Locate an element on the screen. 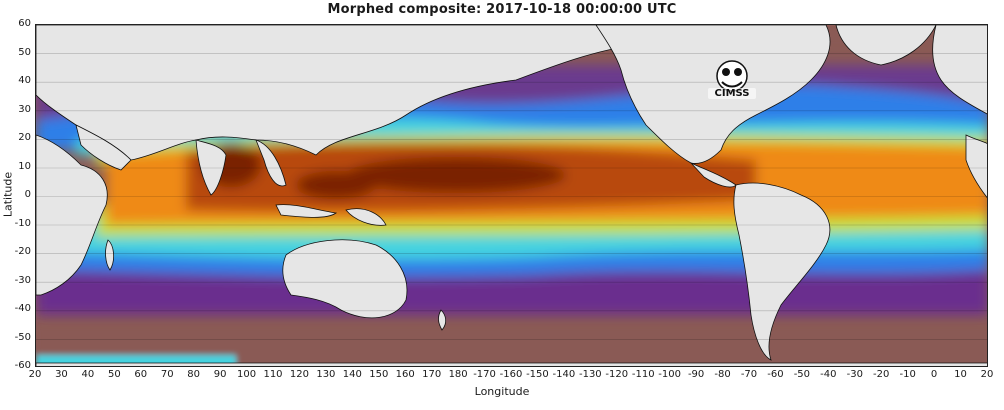 This screenshot has height=410, width=1004. x-tick-label: -80 is located at coordinates (722, 374).